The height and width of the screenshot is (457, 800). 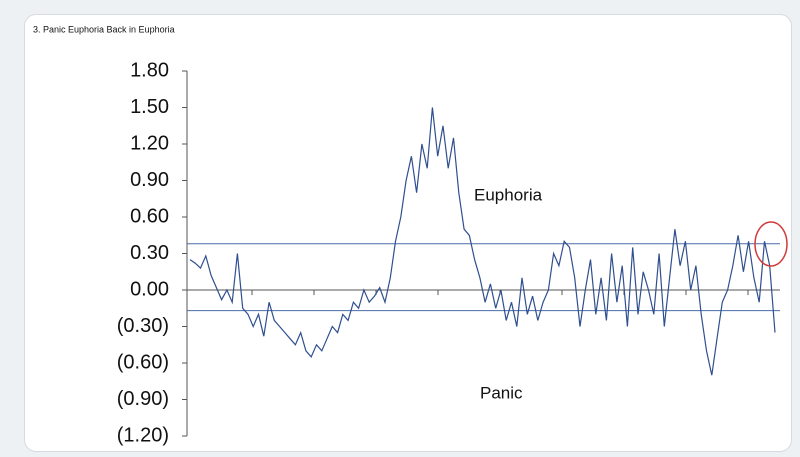 What do you see at coordinates (143, 362) in the screenshot?
I see `y-tick-label: (0.60)` at bounding box center [143, 362].